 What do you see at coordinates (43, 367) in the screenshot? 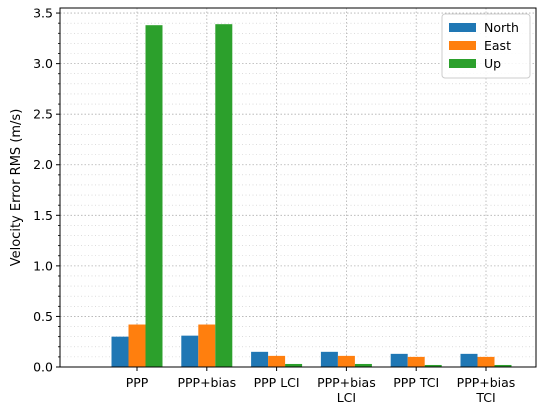
I see `y-tick-label: 0.0` at bounding box center [43, 367].